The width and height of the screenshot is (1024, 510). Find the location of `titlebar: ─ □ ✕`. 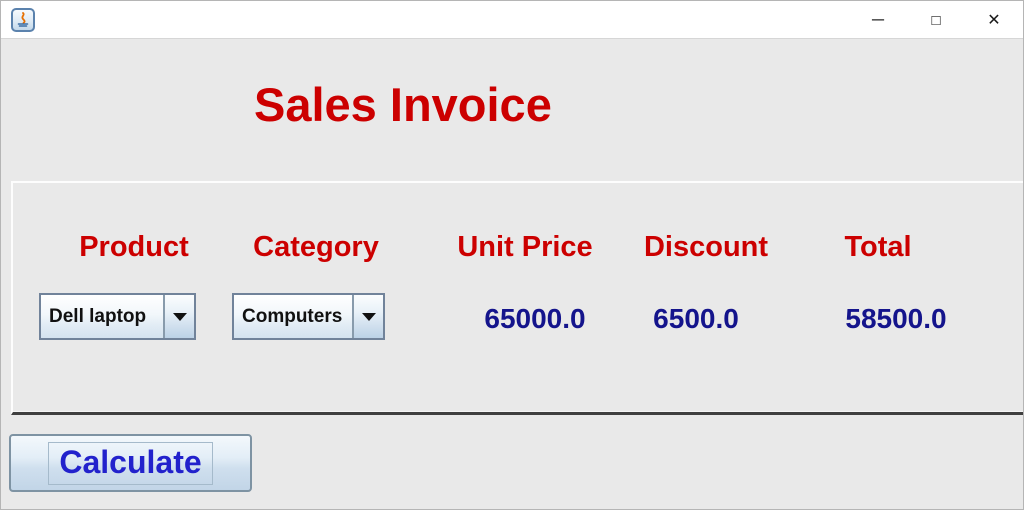

titlebar: ─ □ ✕ is located at coordinates (512, 20).